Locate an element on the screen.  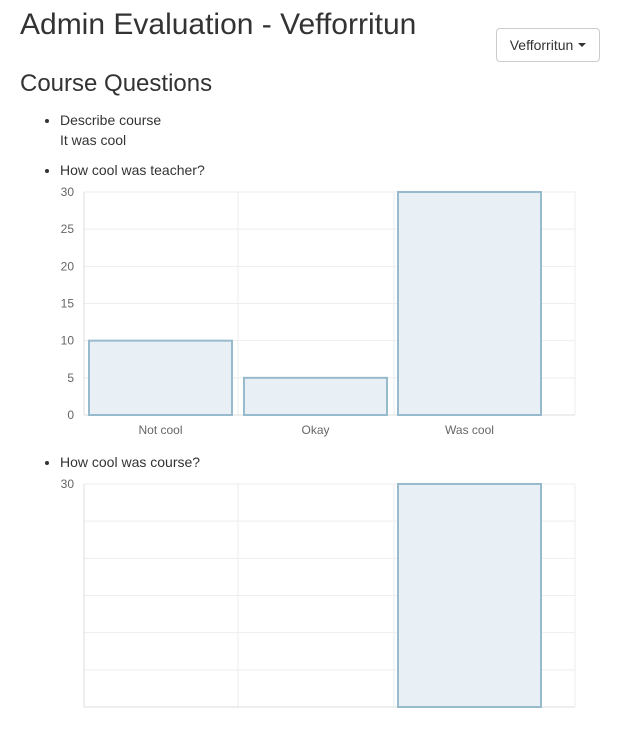
x-tick-label: Okay is located at coordinates (315, 430).